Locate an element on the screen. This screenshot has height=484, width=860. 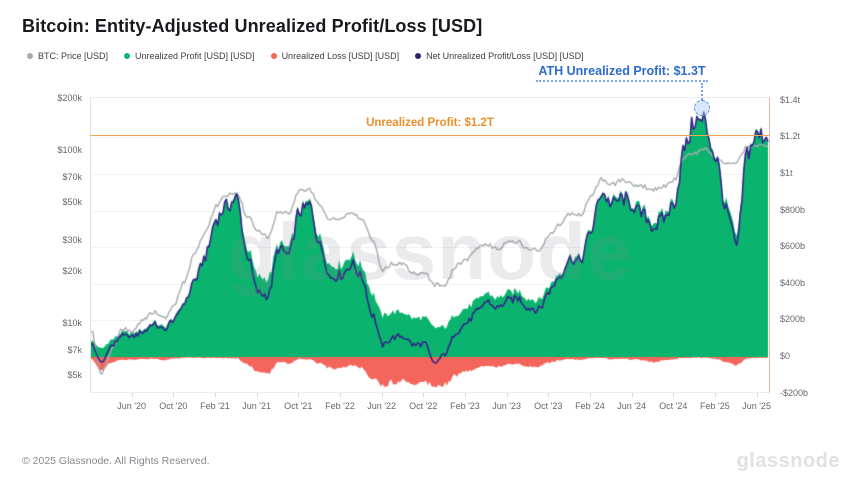
legend-item-label: BTC: Price [USD] is located at coordinates (73, 56).